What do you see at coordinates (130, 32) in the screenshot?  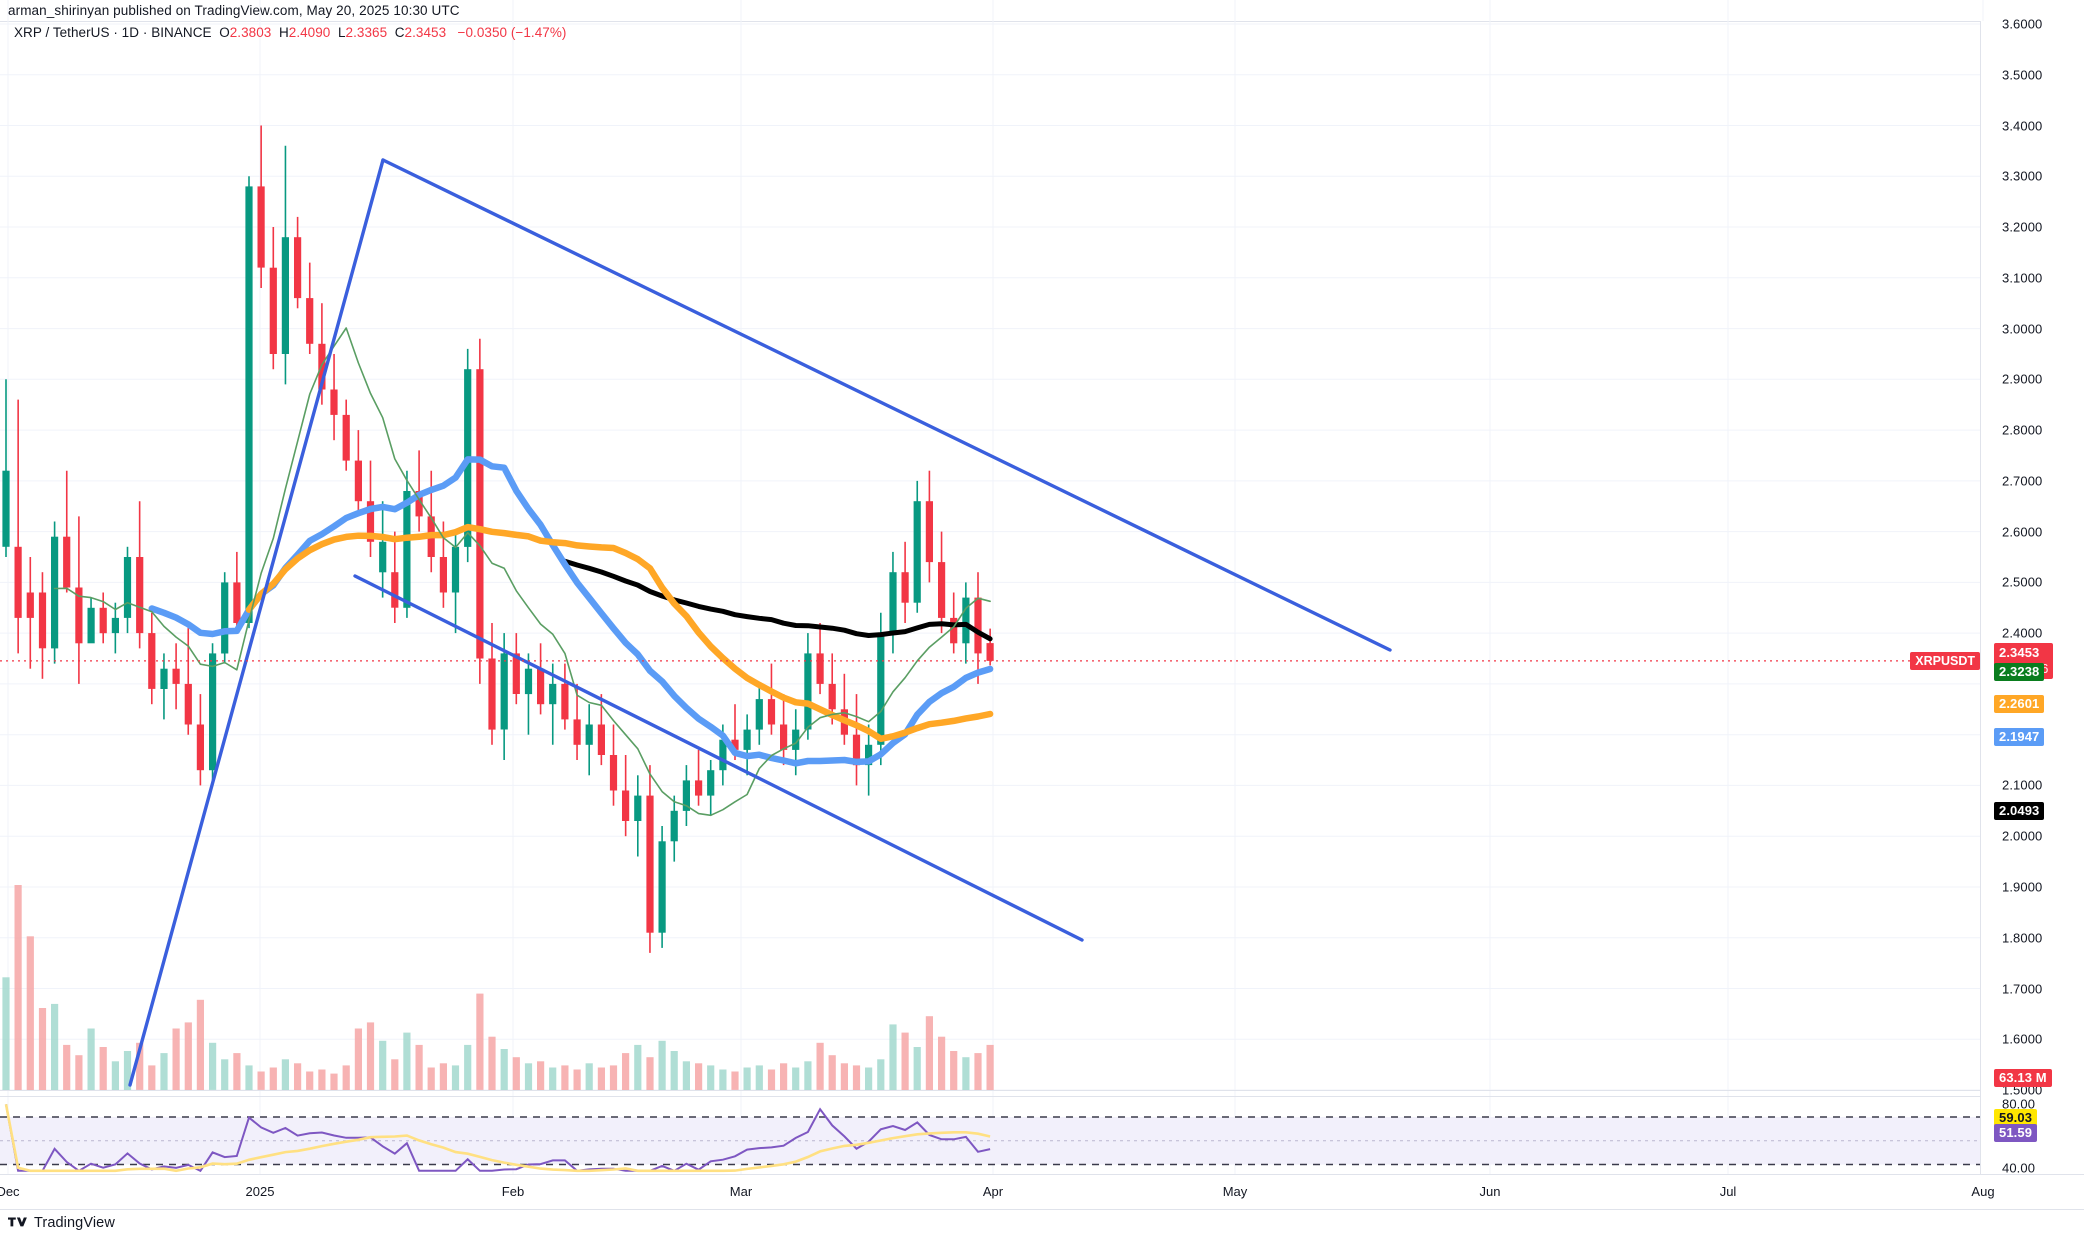 I see `legend-interval: 1D` at bounding box center [130, 32].